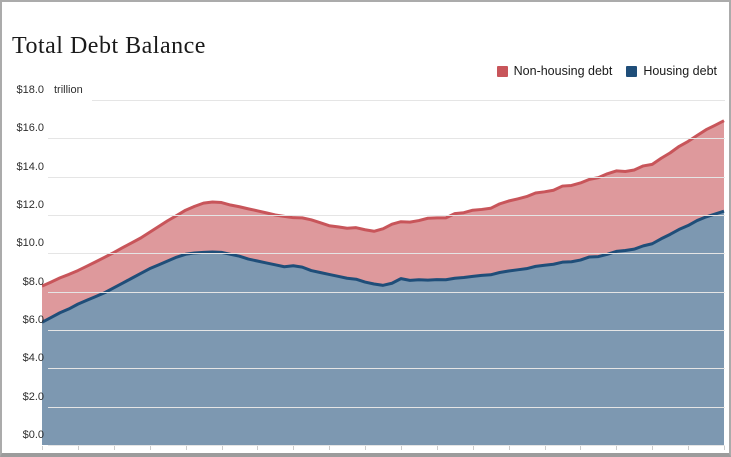 This screenshot has height=457, width=731. What do you see at coordinates (68, 90) in the screenshot?
I see `y-axis-unit-label: trillion` at bounding box center [68, 90].